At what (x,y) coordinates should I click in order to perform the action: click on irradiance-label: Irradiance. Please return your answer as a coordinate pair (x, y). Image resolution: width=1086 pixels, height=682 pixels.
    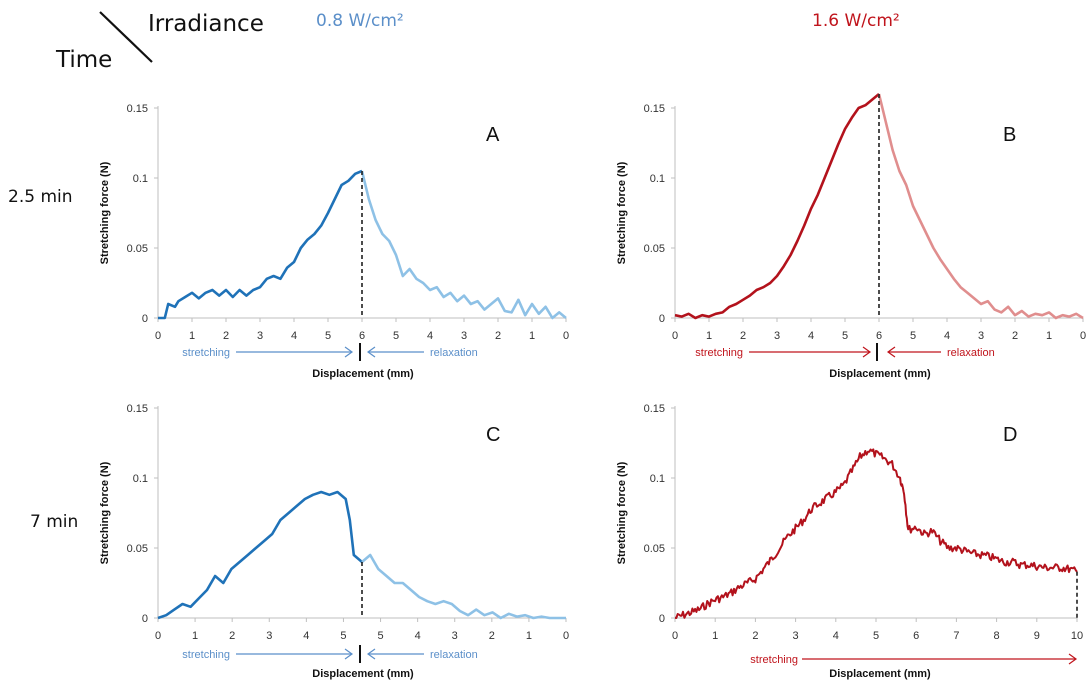
    Looking at the image, I should click on (206, 24).